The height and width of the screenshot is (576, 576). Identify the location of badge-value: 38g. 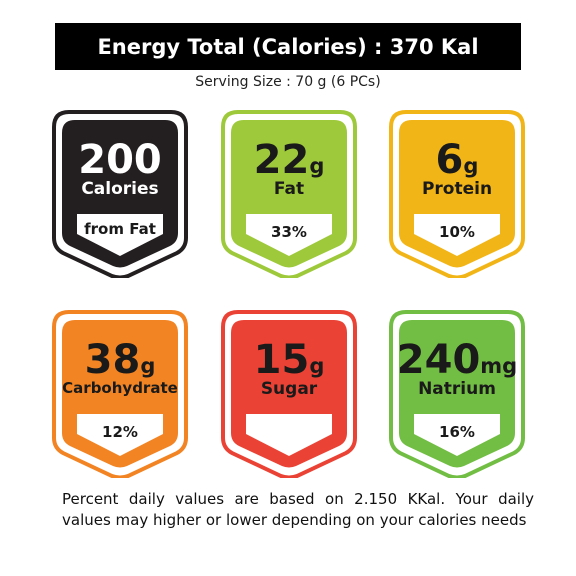
(120, 360).